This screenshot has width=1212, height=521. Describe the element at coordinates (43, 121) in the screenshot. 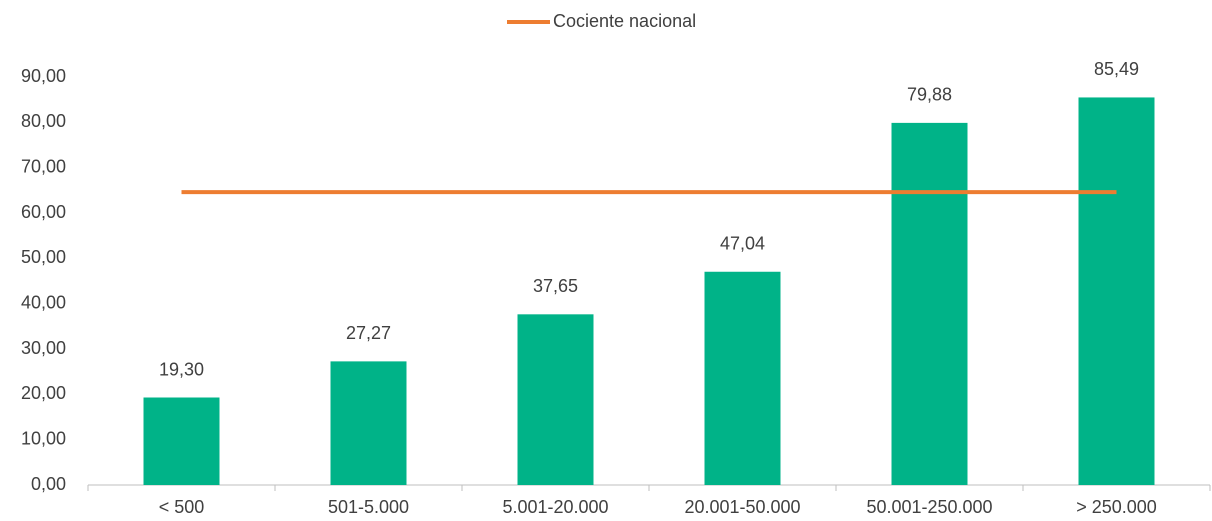

I see `y-tick-label: 80,00` at that location.